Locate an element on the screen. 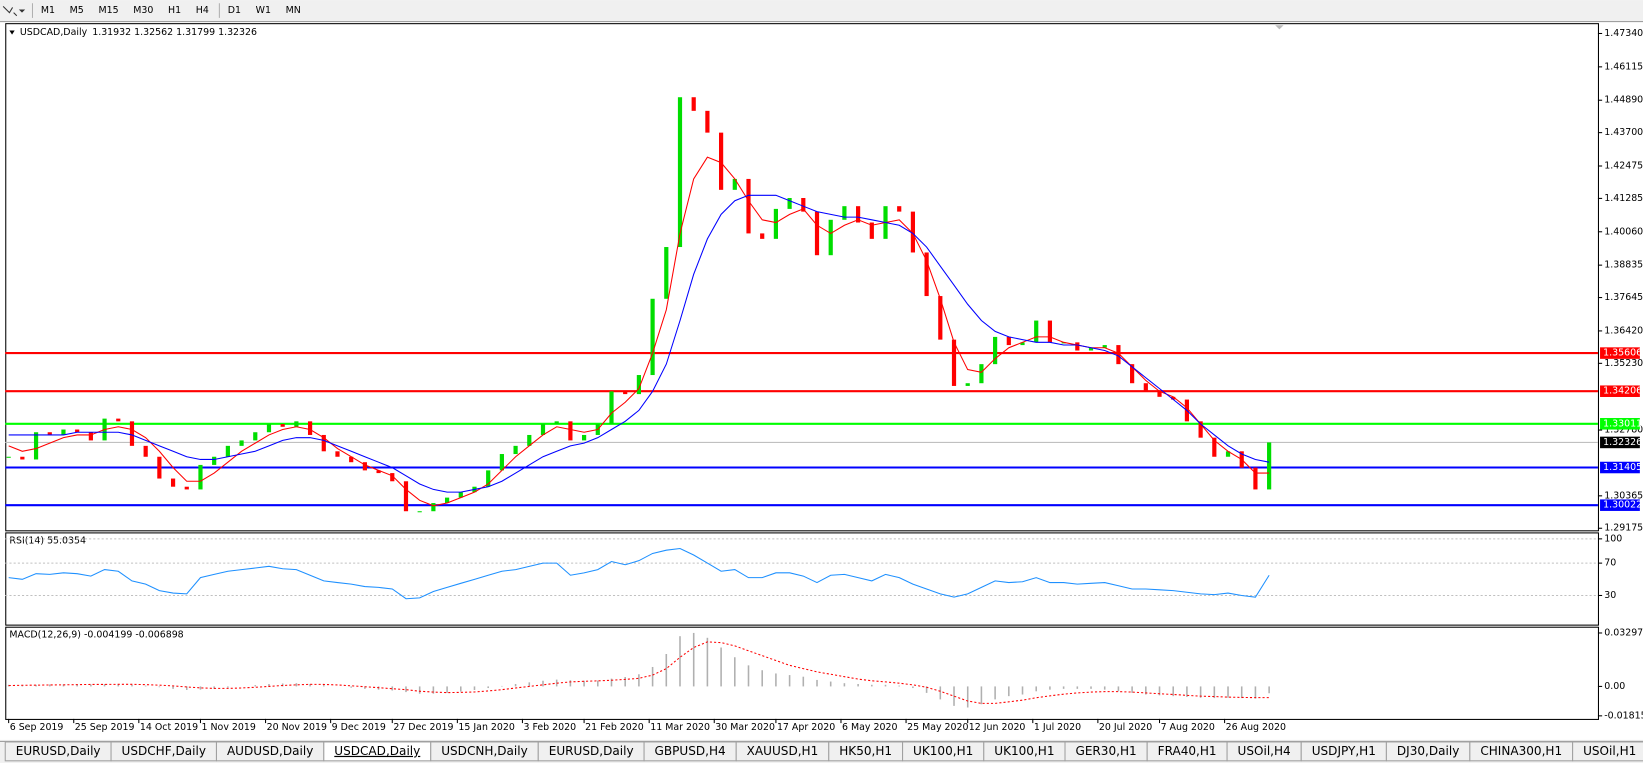  tab-label: AUDUSD,Daily is located at coordinates (270, 751).